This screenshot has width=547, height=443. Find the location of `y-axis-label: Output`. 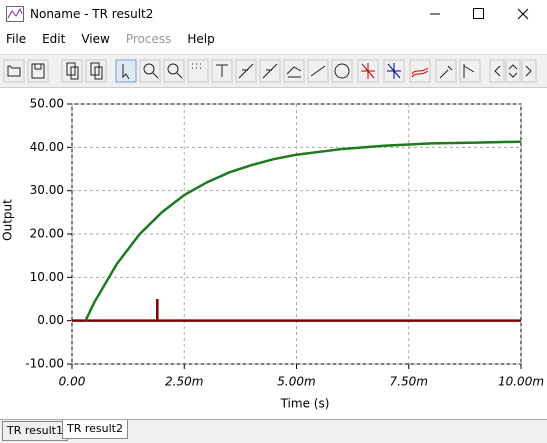

y-axis-label: Output is located at coordinates (8, 220).